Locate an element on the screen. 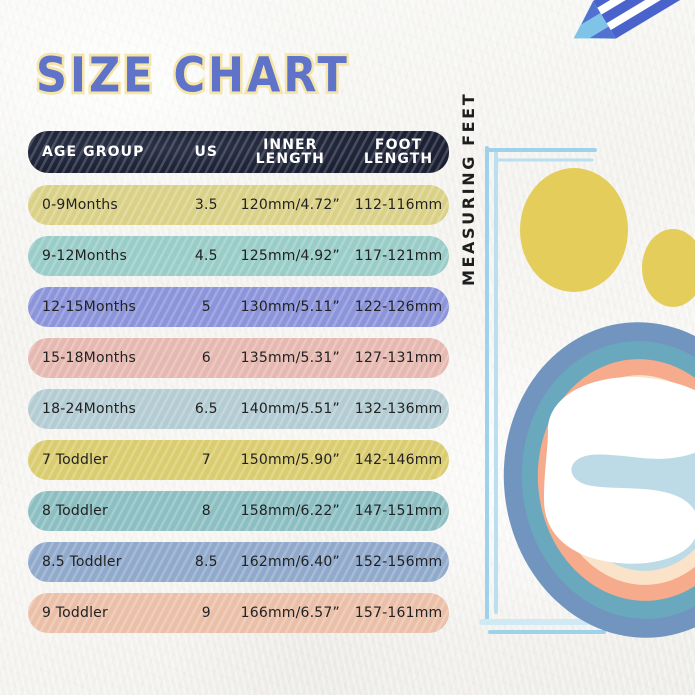 This screenshot has width=695, height=695. table-row: 9 Toddler 9 166mm/6.57” 157-161mm is located at coordinates (238, 613).